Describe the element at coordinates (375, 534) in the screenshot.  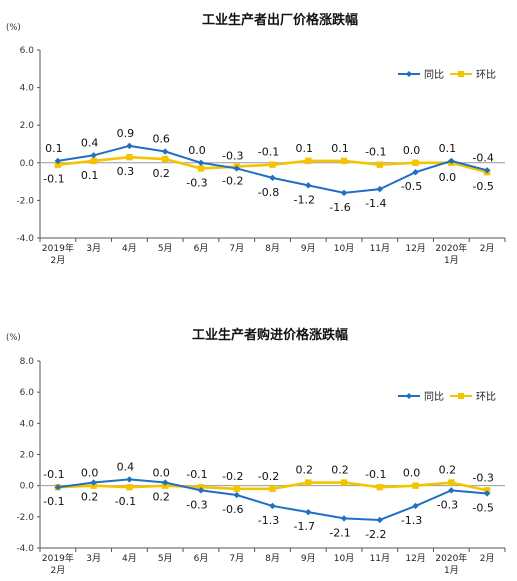
I see `data-label-yoy: -2.2` at that location.